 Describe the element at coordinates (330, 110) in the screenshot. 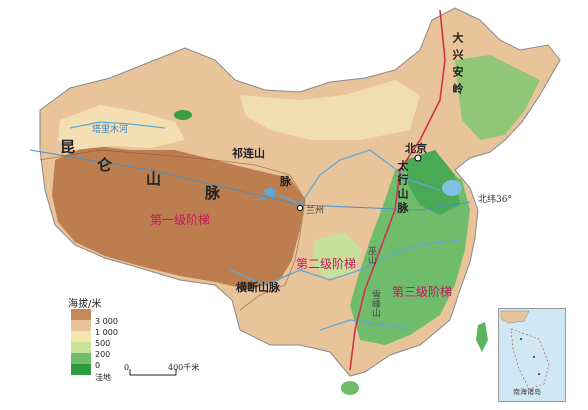

I see `northern-plateau` at that location.